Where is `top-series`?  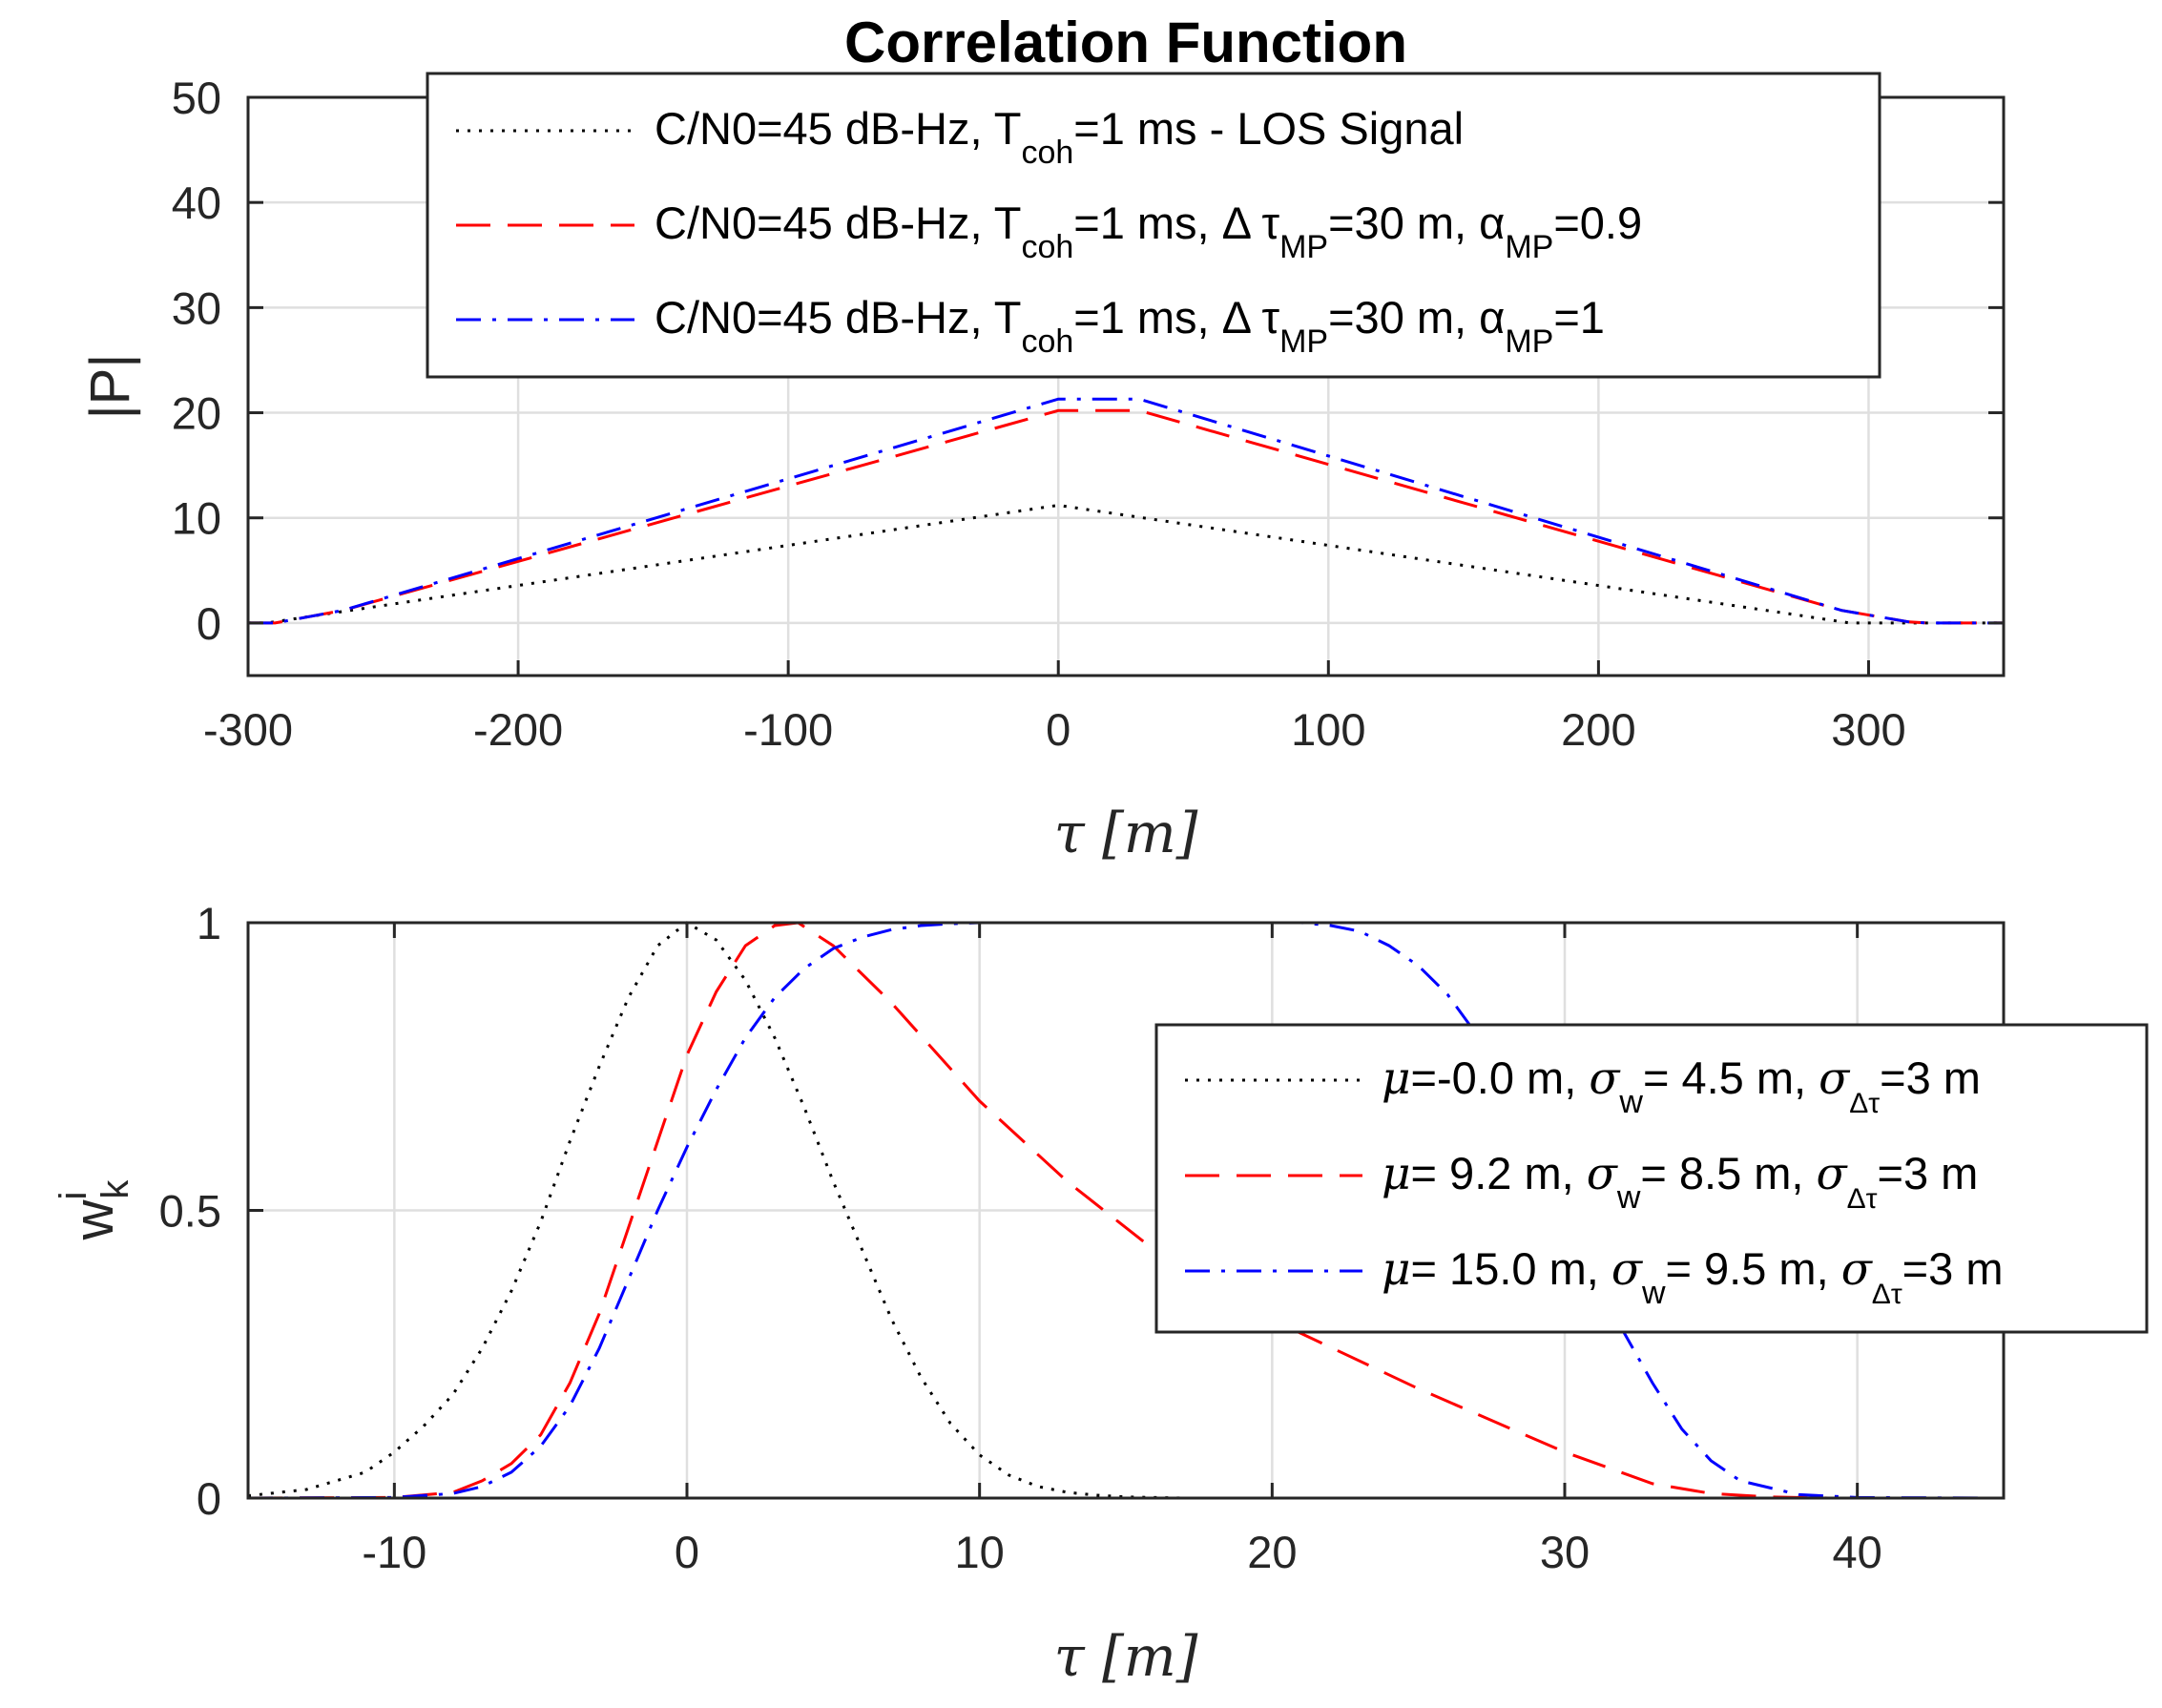 top-series is located at coordinates (1126, 511).